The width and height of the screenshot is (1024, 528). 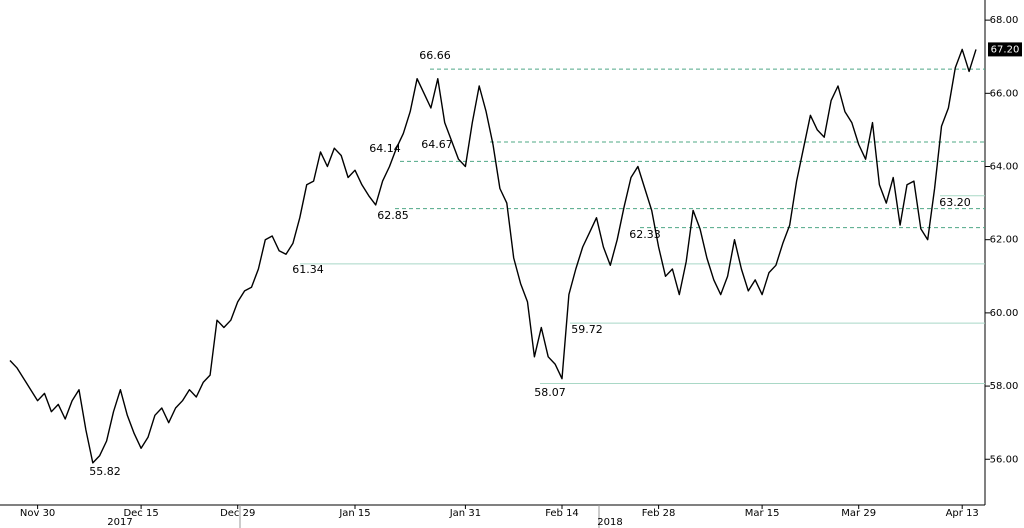 I want to click on level-label: 64.14, so click(x=385, y=148).